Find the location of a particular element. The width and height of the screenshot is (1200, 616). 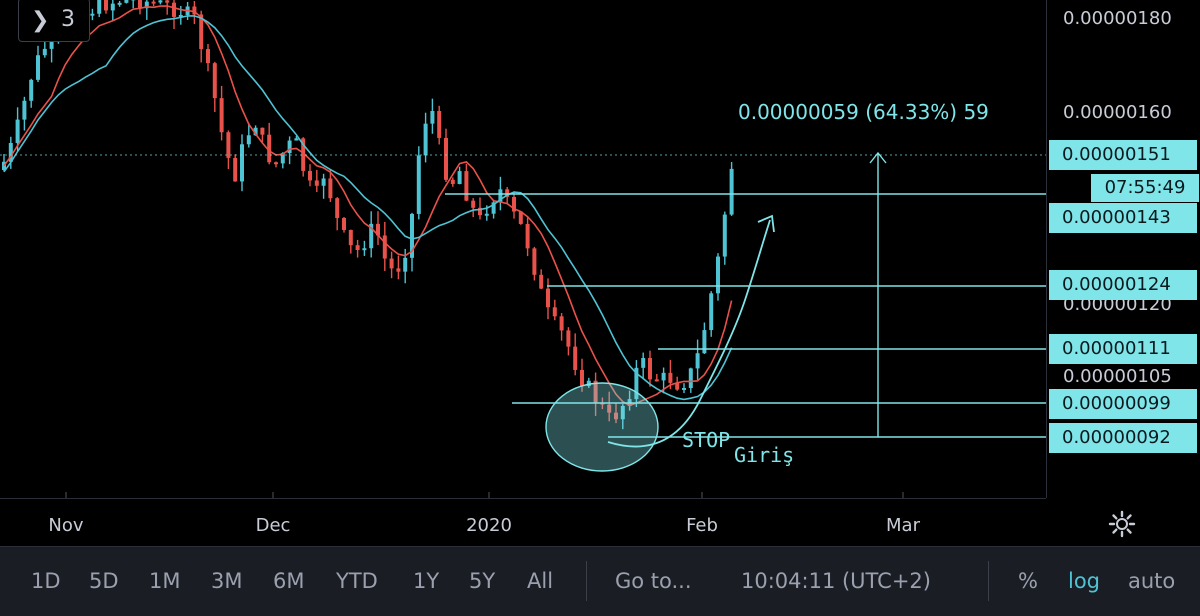

bar-countdown: 07:55:49 is located at coordinates (1145, 188).